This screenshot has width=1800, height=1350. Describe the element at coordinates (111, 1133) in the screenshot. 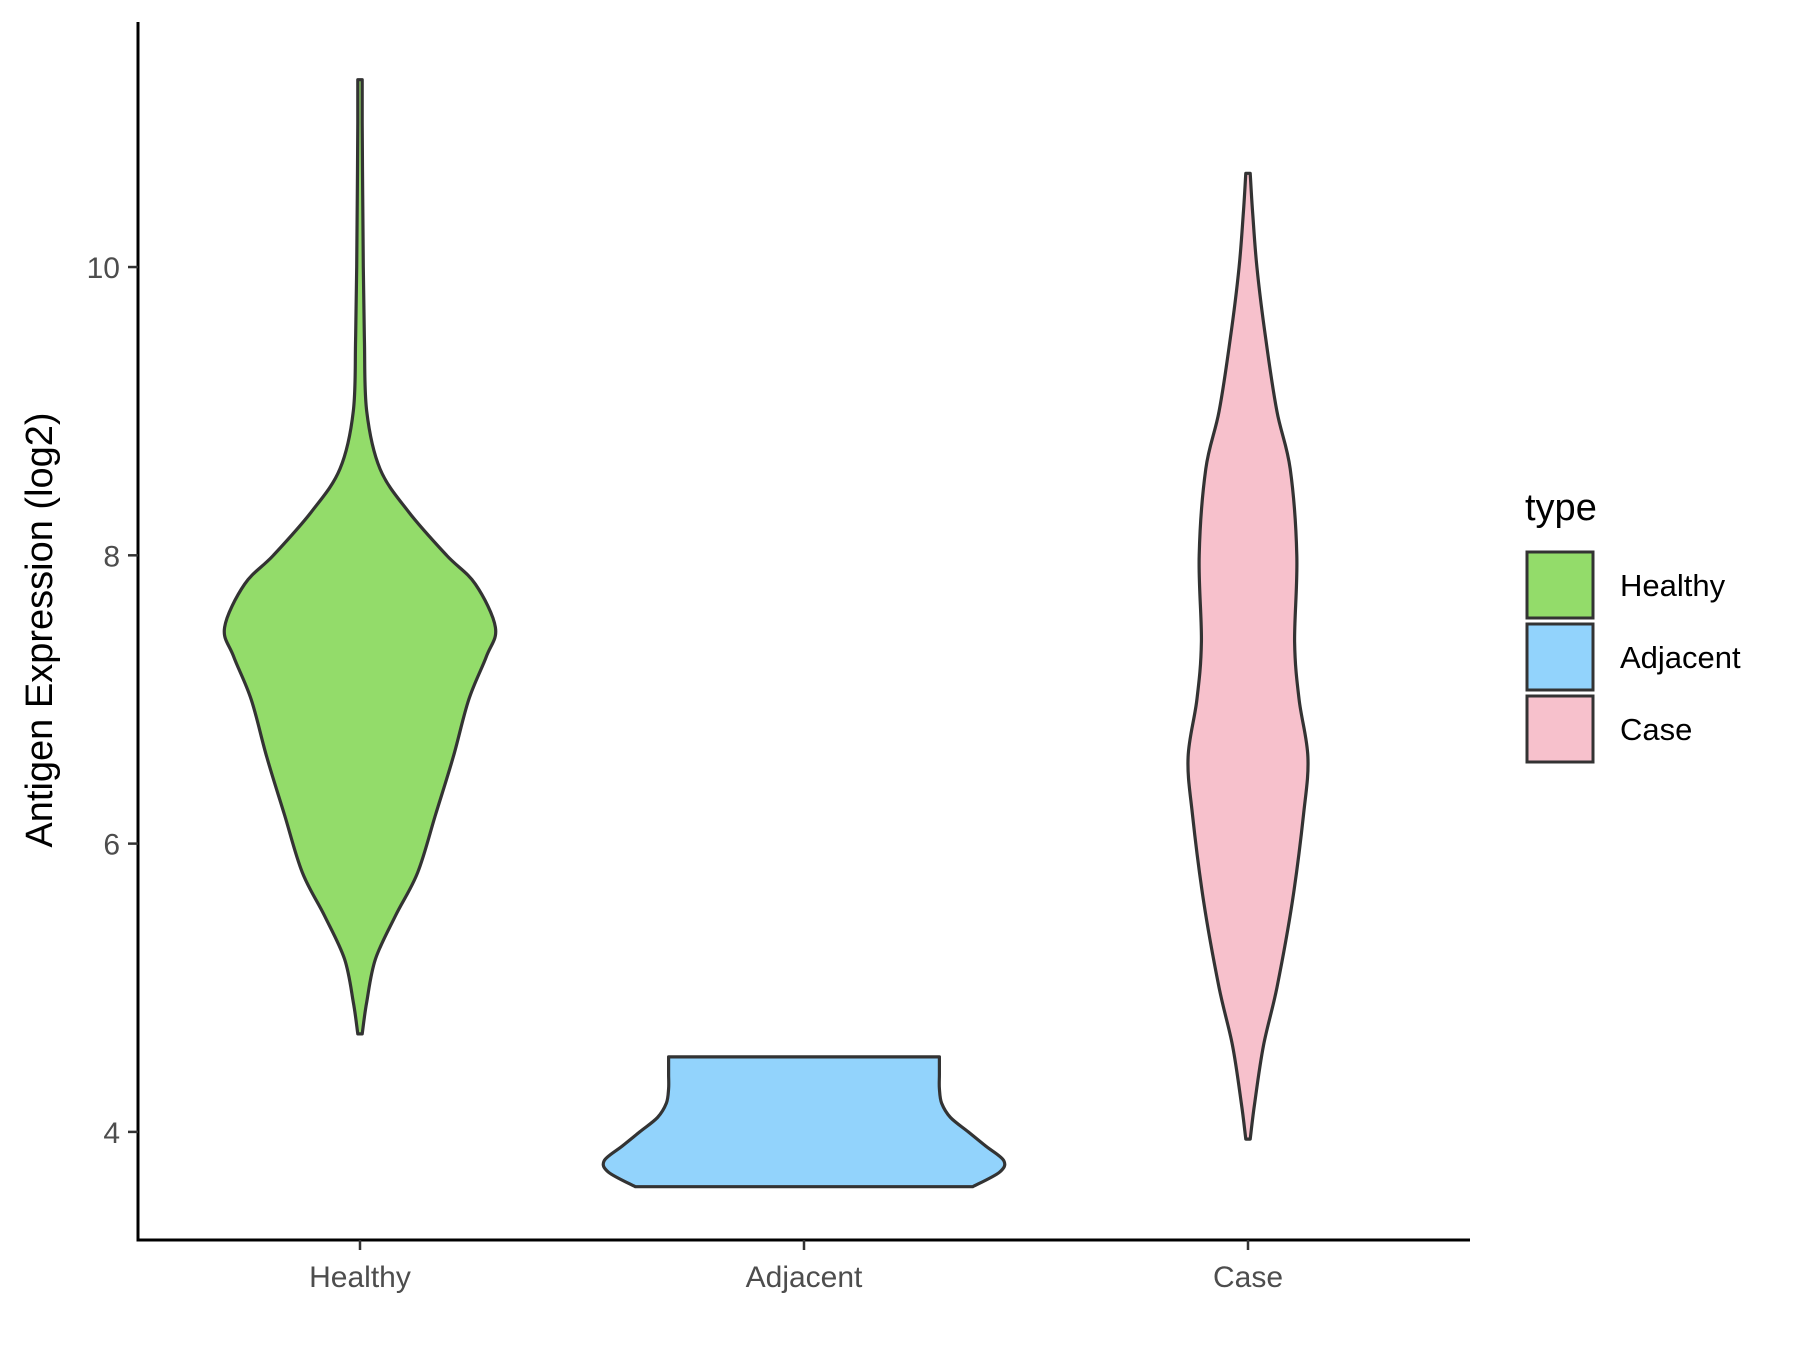

I see `y-tick-label: 4` at that location.